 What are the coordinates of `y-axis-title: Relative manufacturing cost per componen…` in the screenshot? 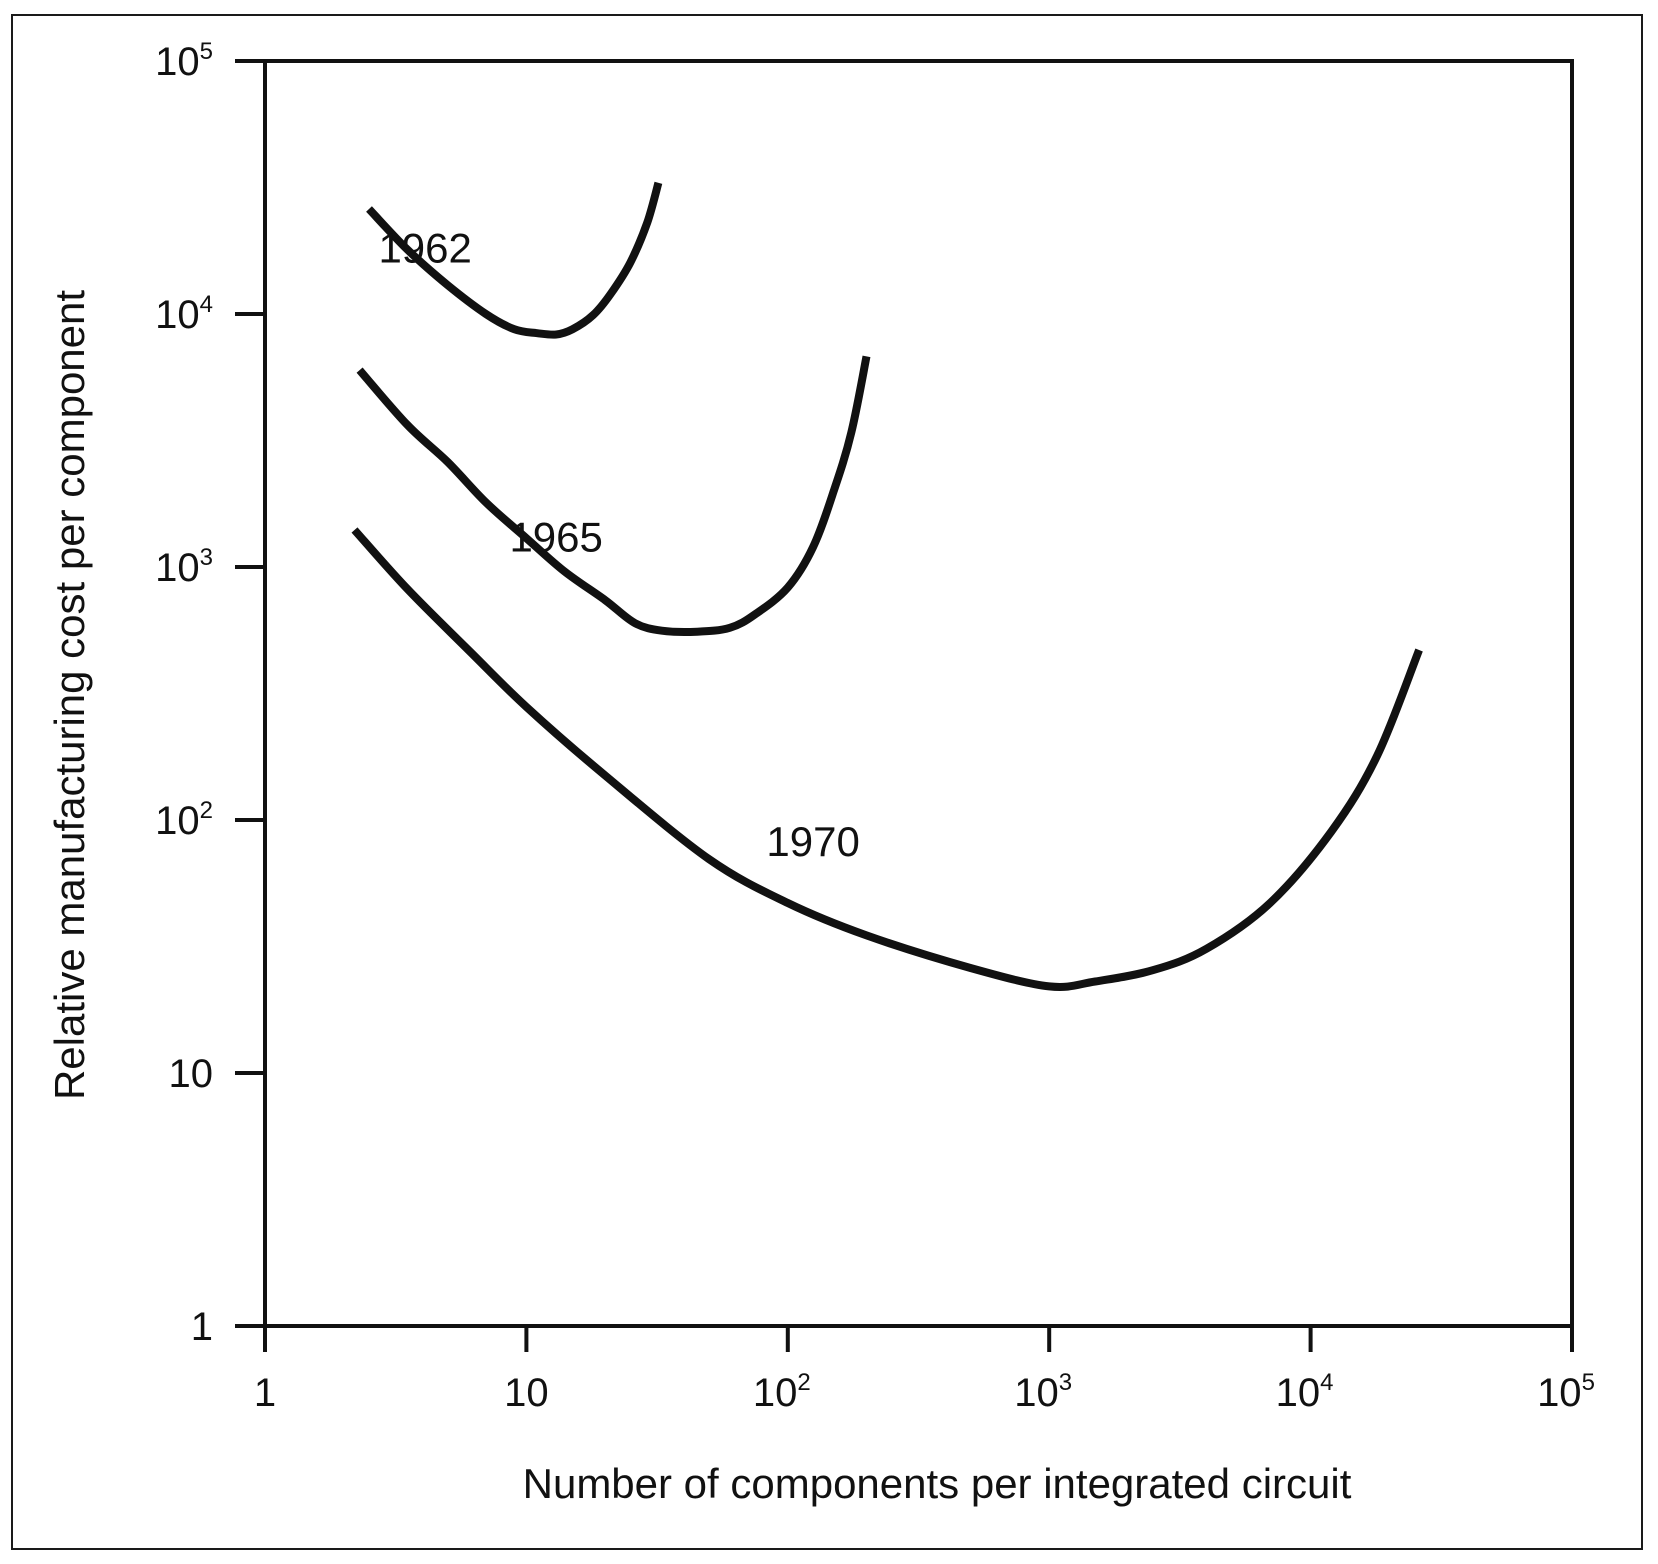 It's located at (69, 695).